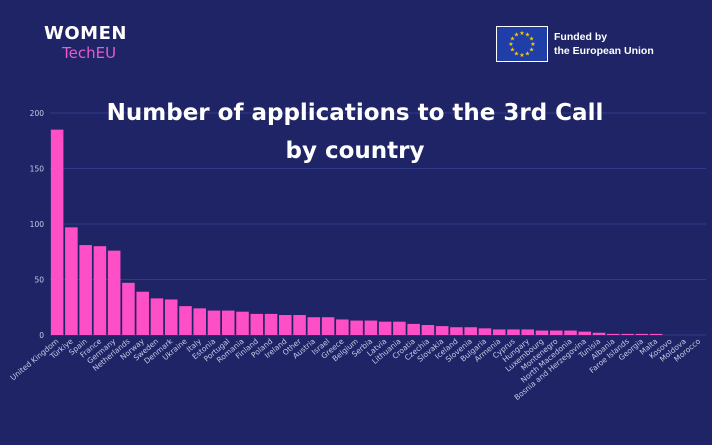  What do you see at coordinates (39, 280) in the screenshot?
I see `y-tick-label: 50` at bounding box center [39, 280].